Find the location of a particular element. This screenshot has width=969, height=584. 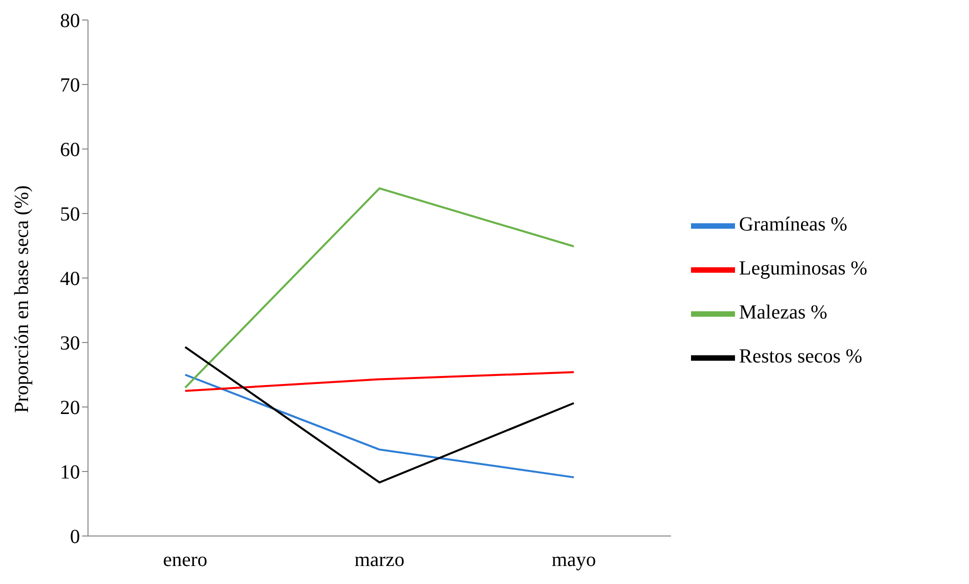

y-tick-label: 30 is located at coordinates (70, 343).